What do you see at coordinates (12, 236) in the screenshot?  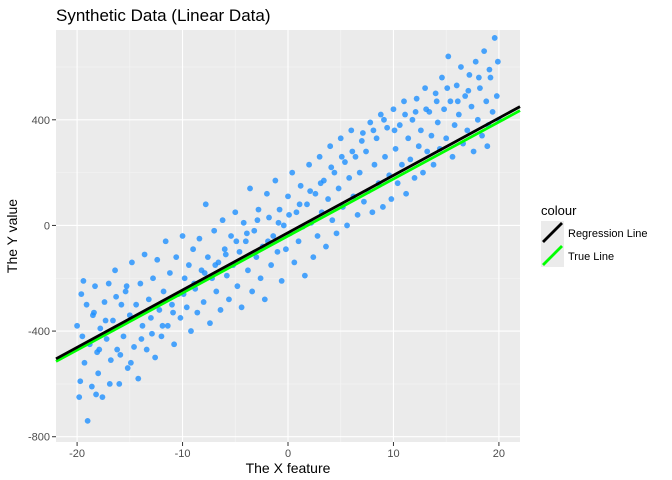 I see `y-axis-title: The Y value` at bounding box center [12, 236].